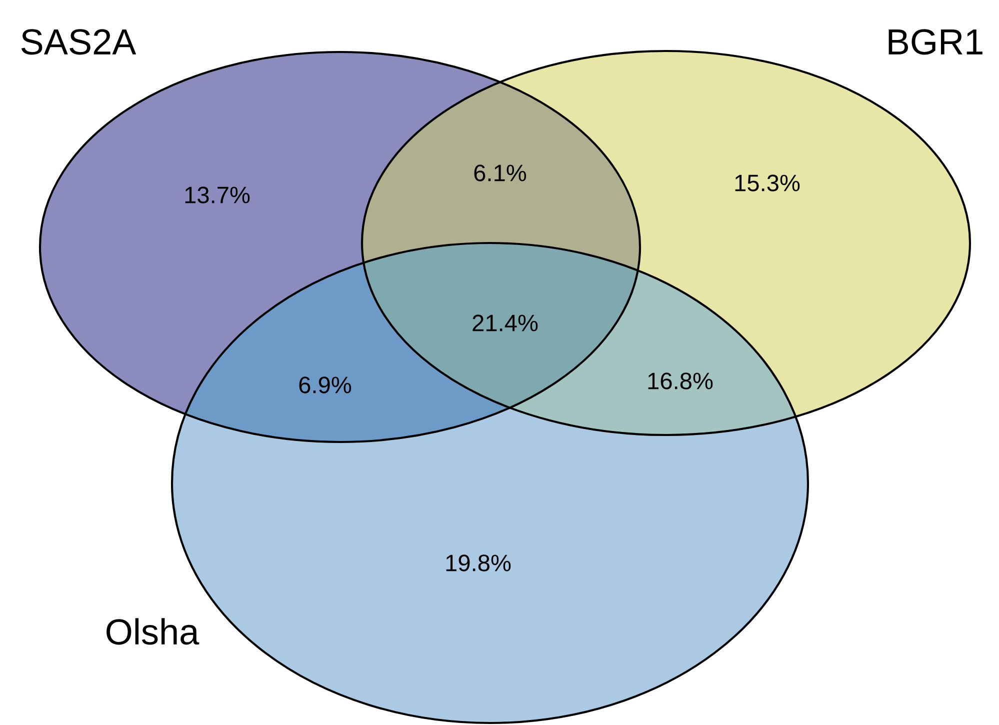 Image resolution: width=999 pixels, height=725 pixels. I want to click on data-label: 13.7%, so click(217, 195).